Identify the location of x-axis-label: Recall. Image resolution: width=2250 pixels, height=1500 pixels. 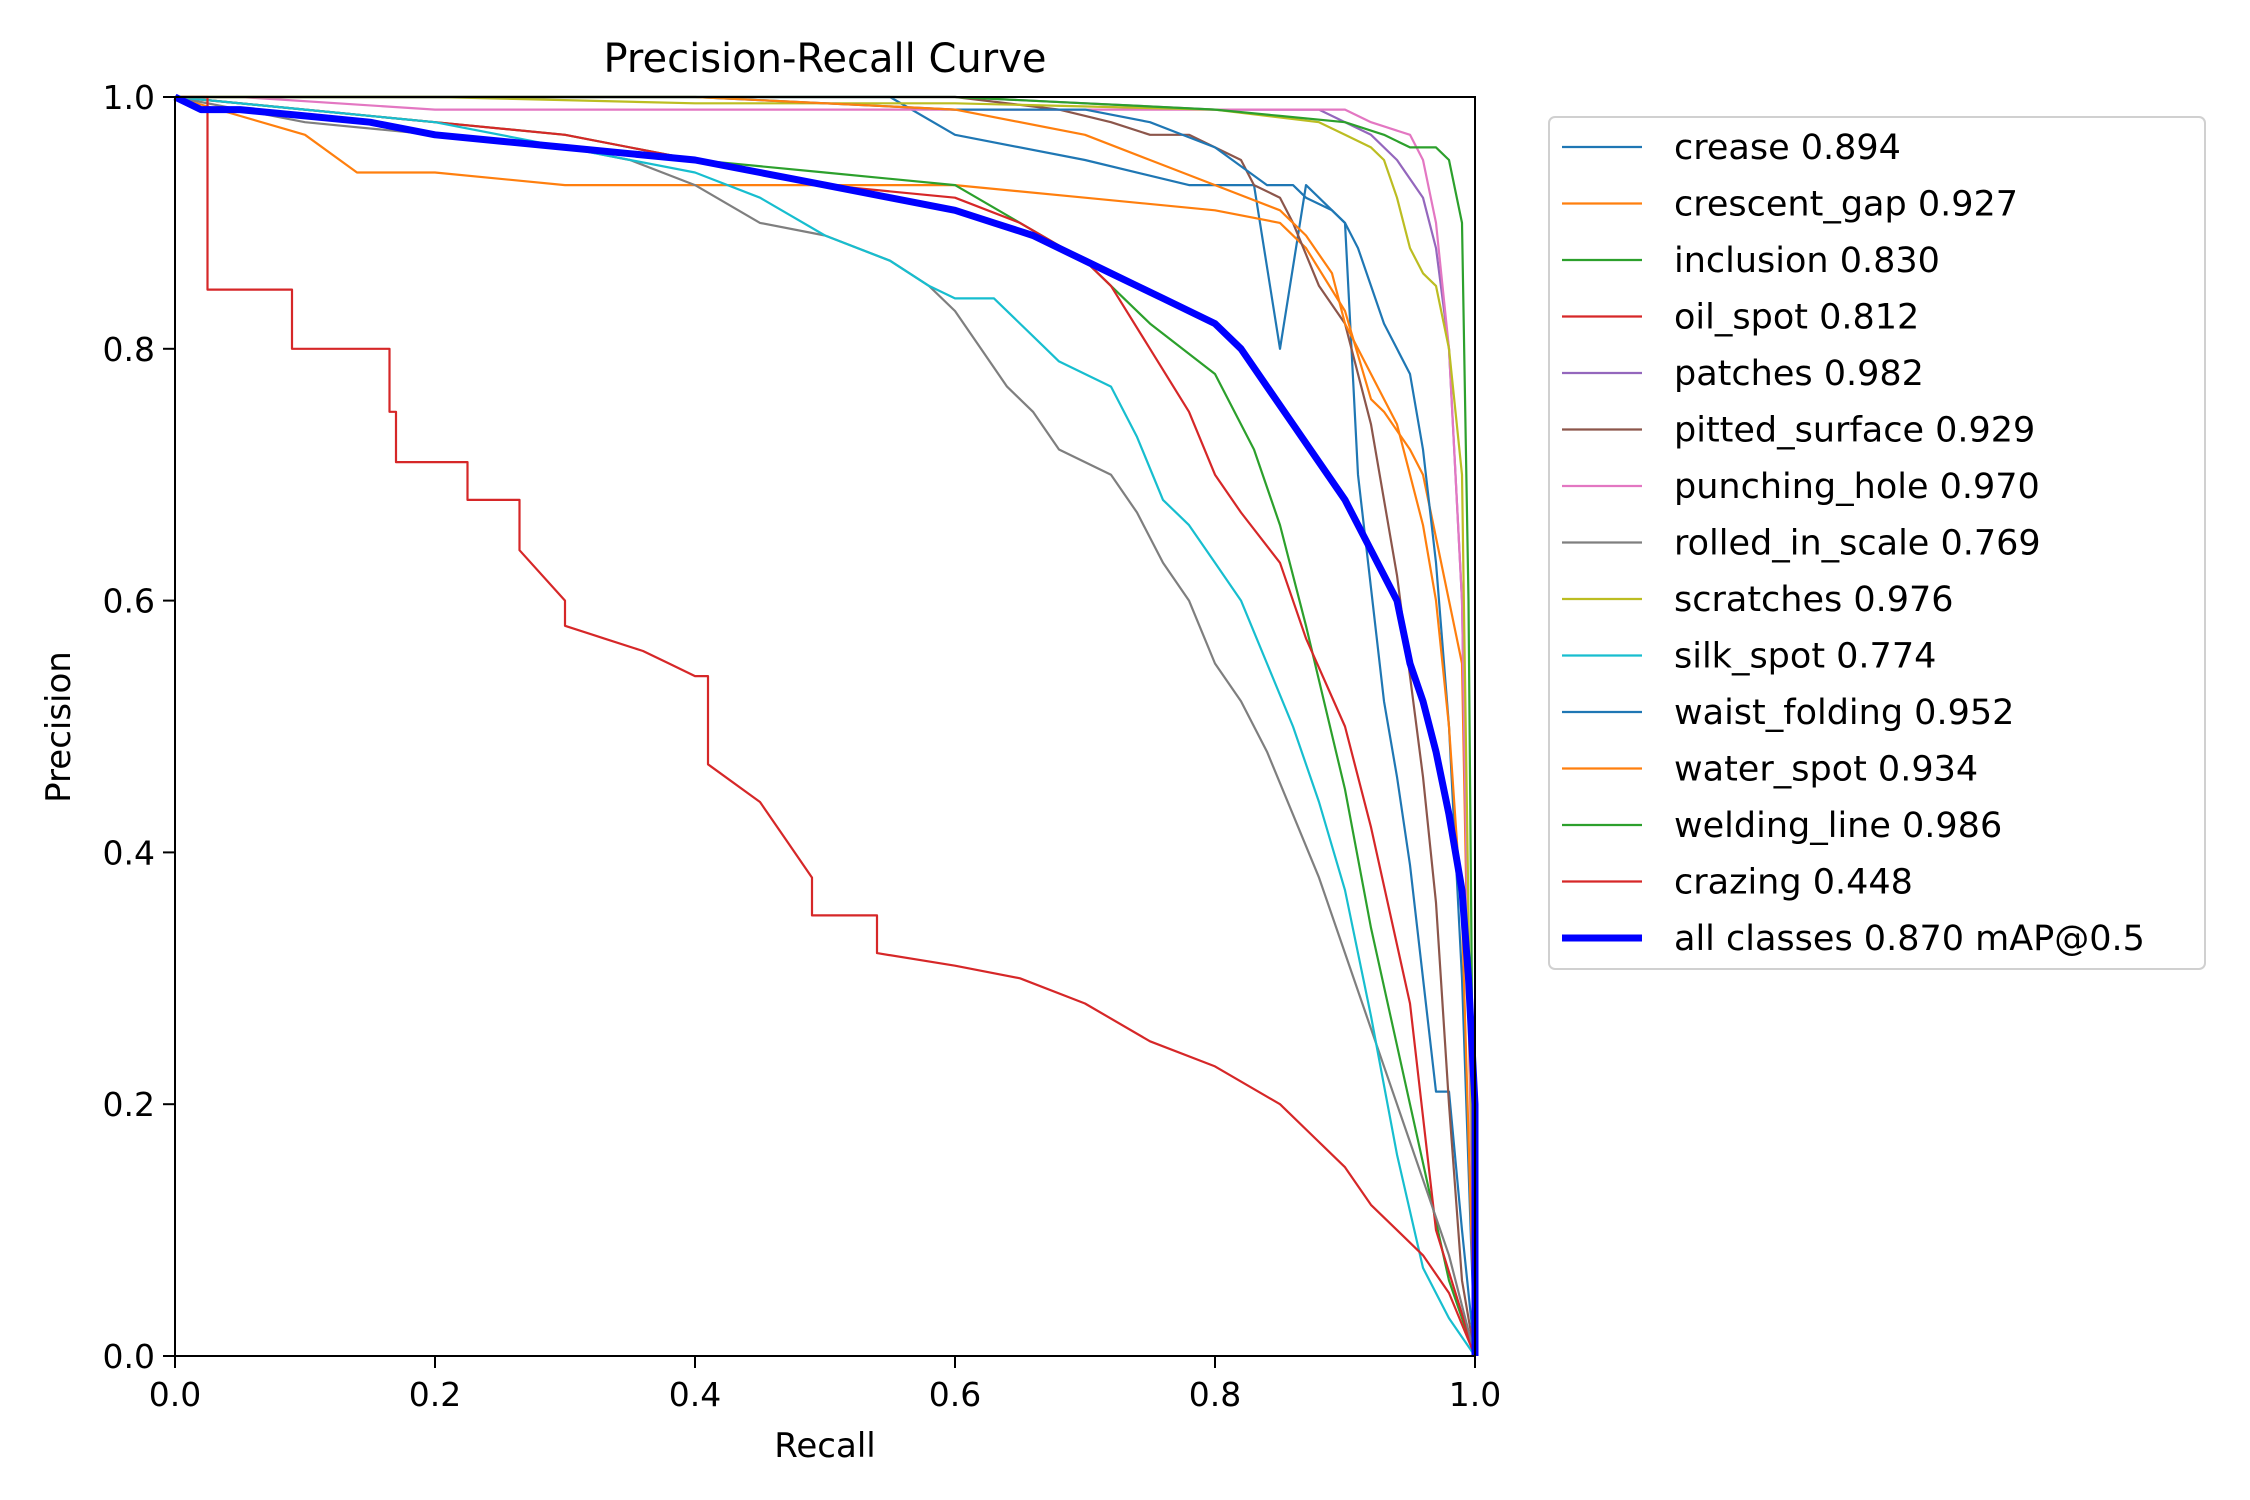
(824, 1446).